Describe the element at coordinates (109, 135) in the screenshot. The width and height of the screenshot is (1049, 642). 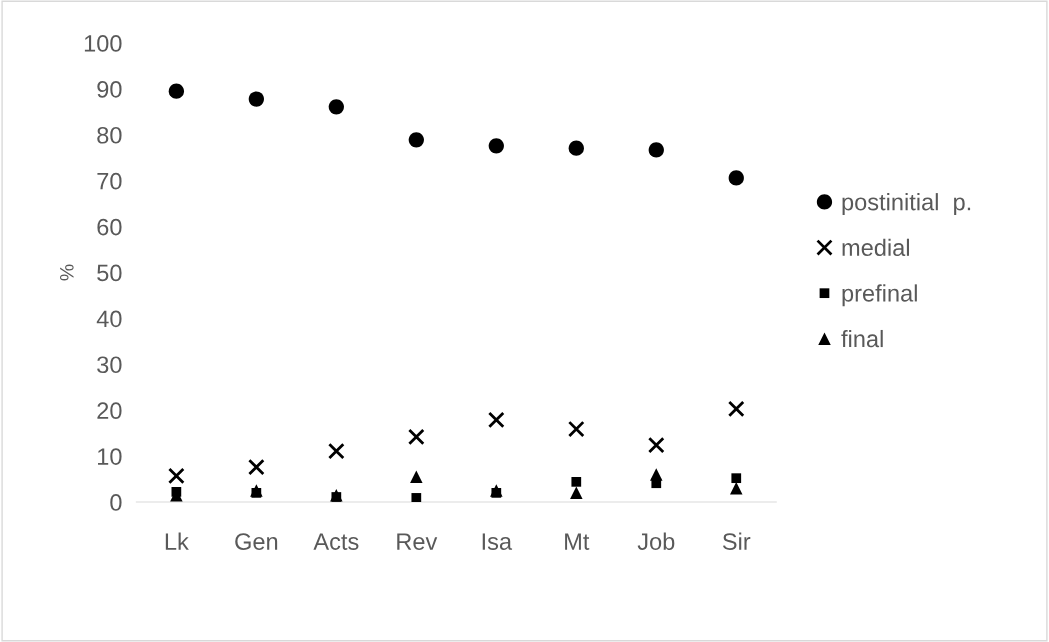
I see `y-tick-label: 80` at that location.